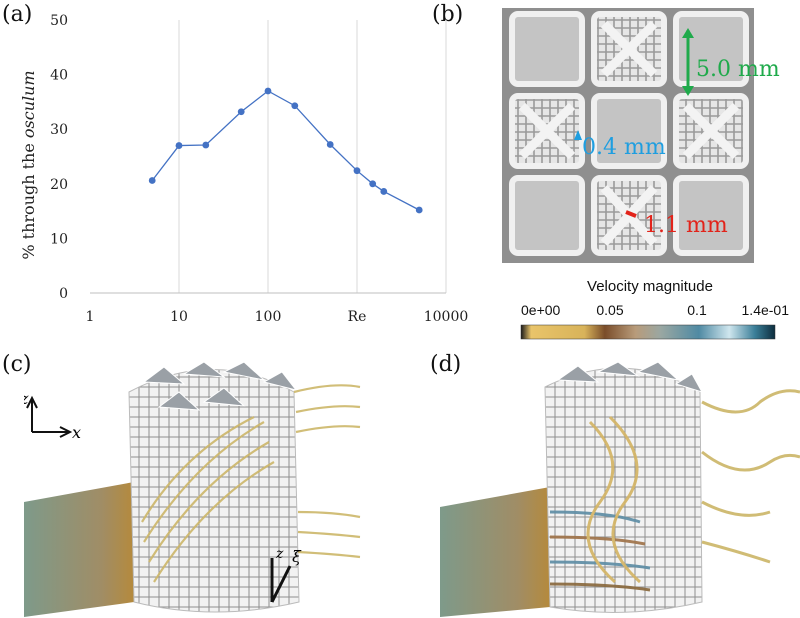  Describe the element at coordinates (609, 310) in the screenshot. I see `colorbar-tick-1: 0.05` at that location.